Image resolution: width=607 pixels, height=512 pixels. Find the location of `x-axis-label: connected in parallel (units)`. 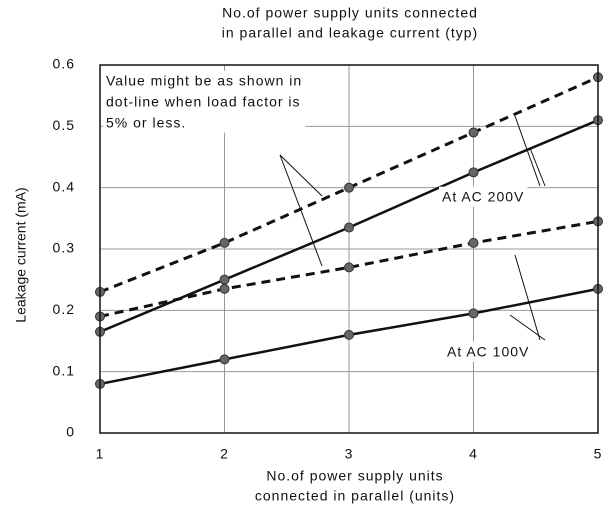

x-axis-label: connected in parallel (units) is located at coordinates (355, 496).